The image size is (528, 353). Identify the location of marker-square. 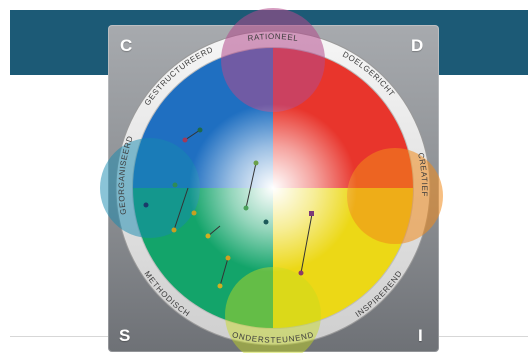
(311, 213).